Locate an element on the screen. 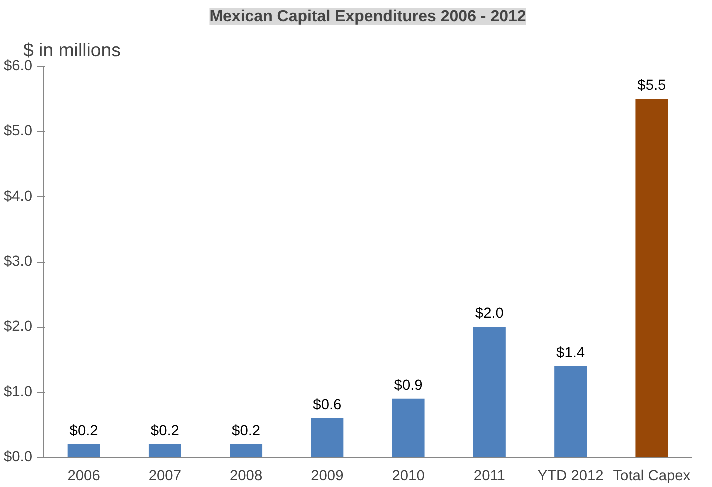  data-label: $2.0 is located at coordinates (489, 314).